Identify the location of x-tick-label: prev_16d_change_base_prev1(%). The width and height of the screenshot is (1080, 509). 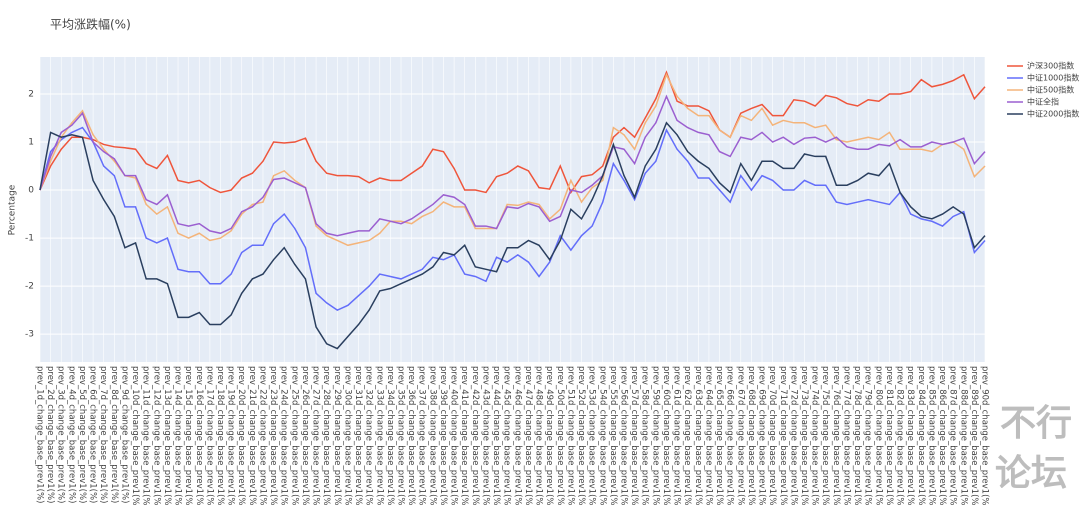
(199, 435).